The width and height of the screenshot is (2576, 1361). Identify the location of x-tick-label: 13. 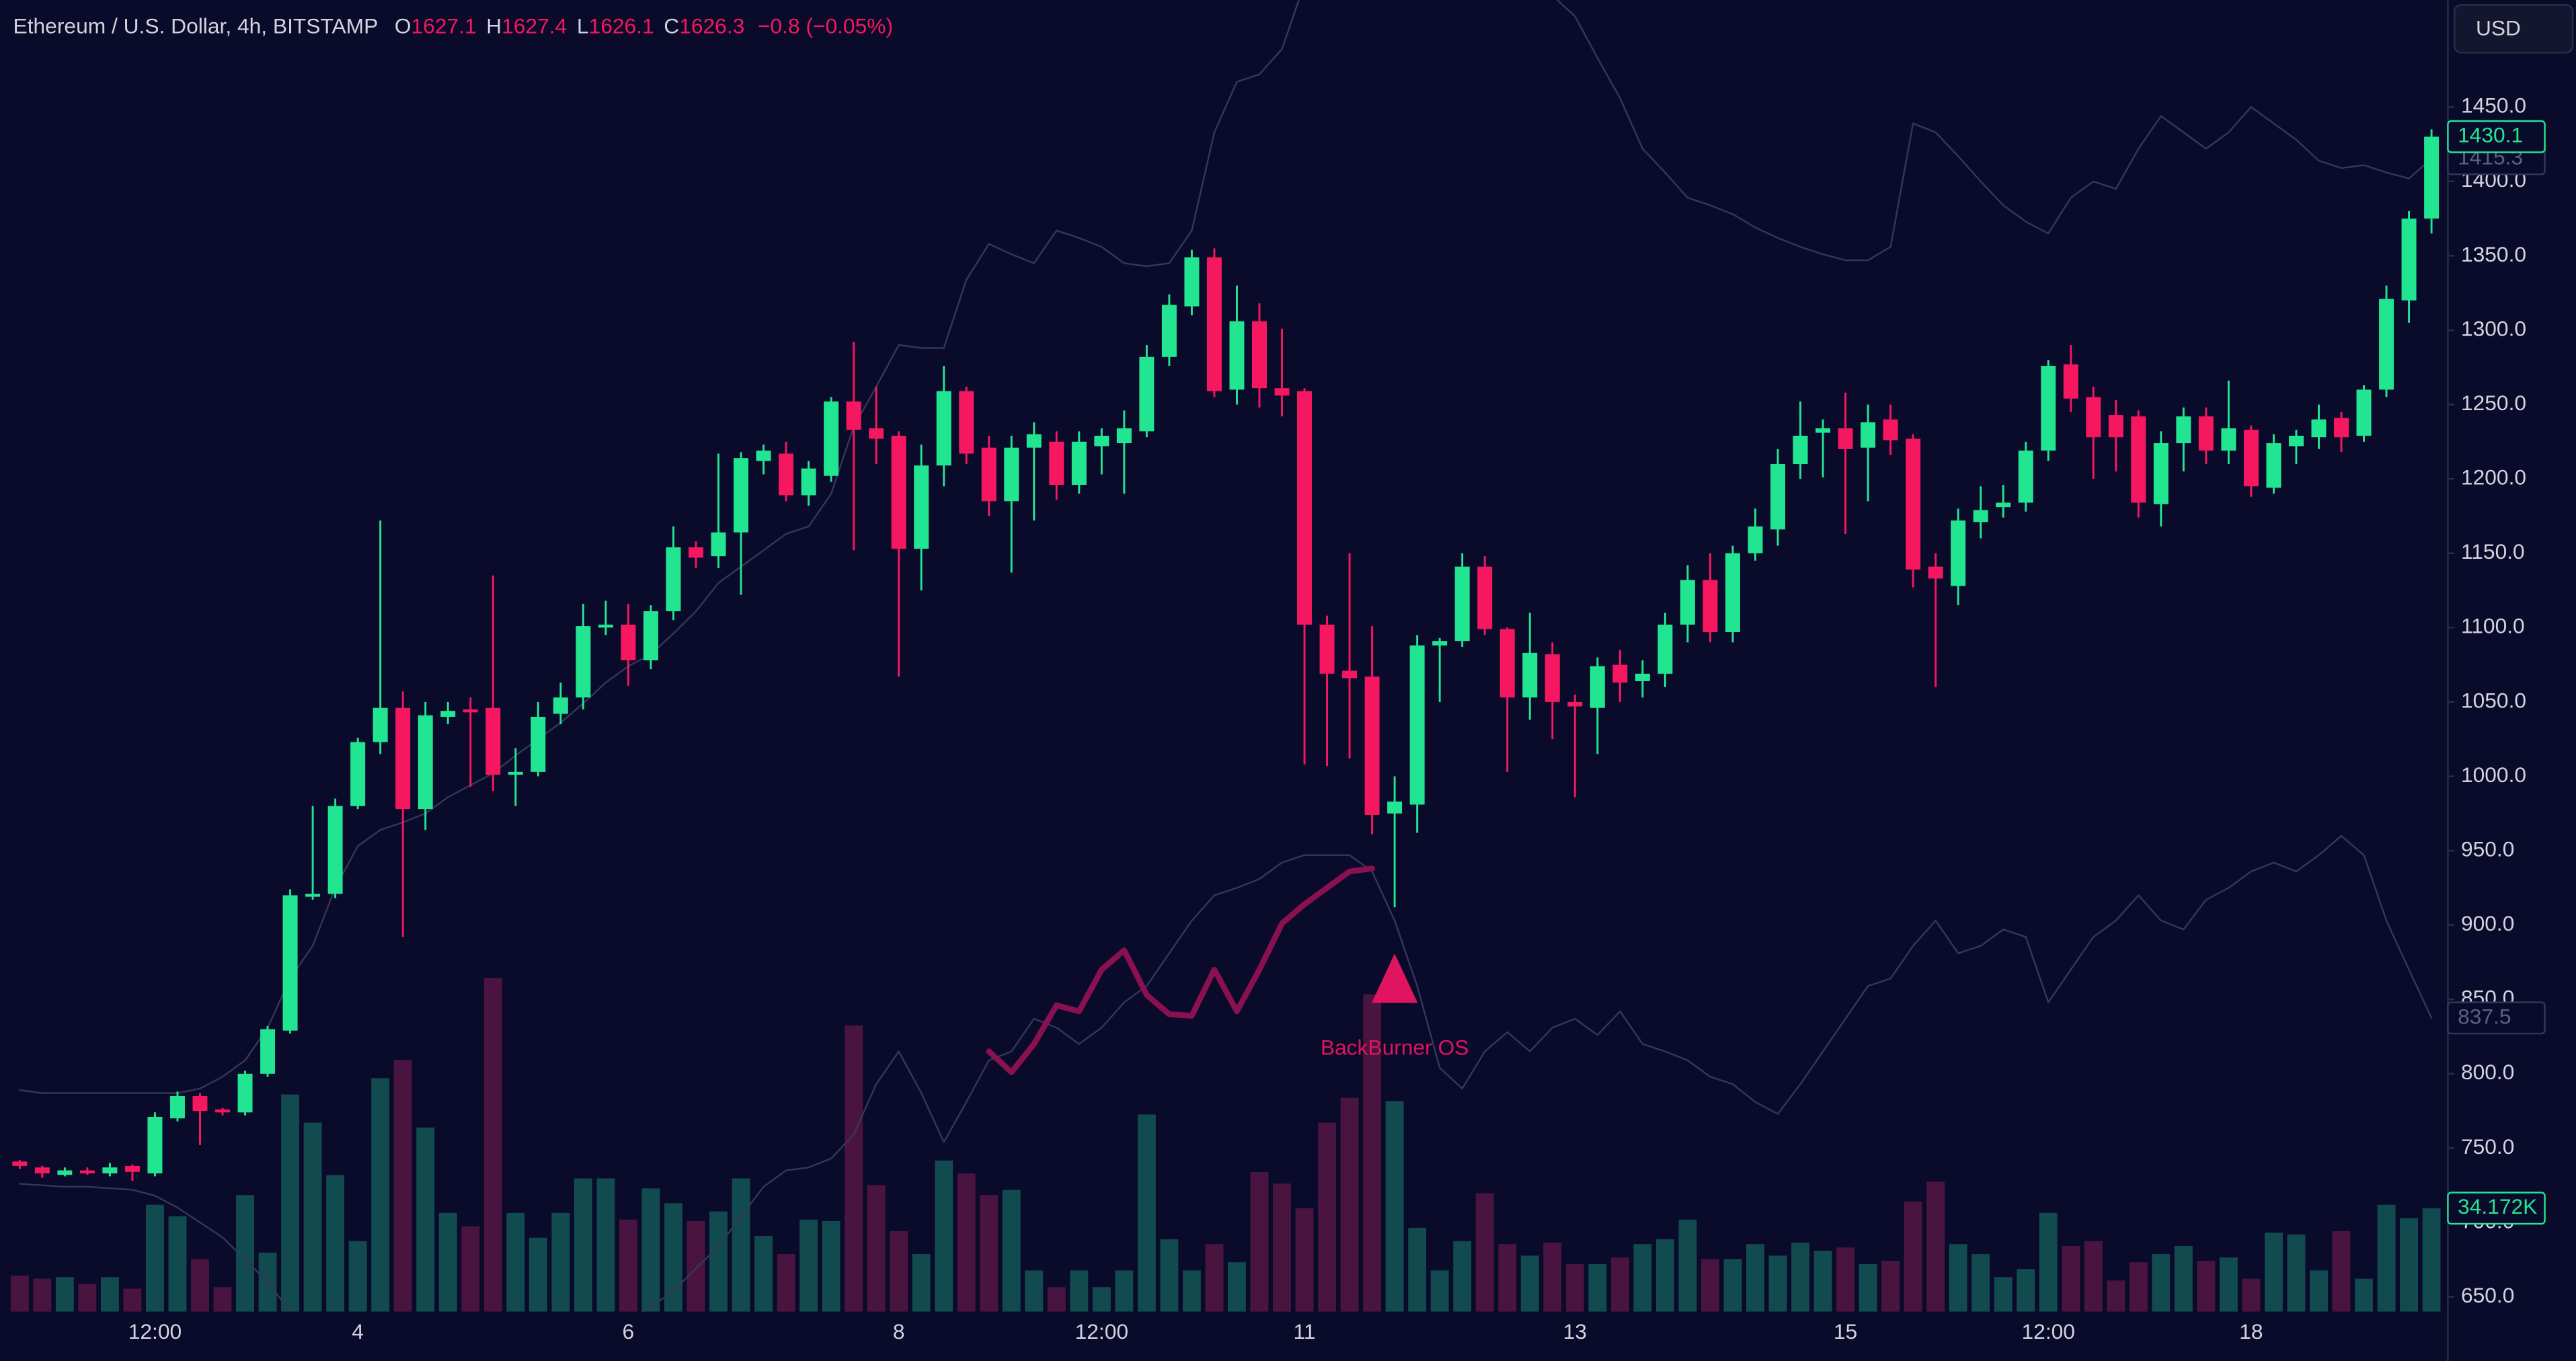
(1575, 1331).